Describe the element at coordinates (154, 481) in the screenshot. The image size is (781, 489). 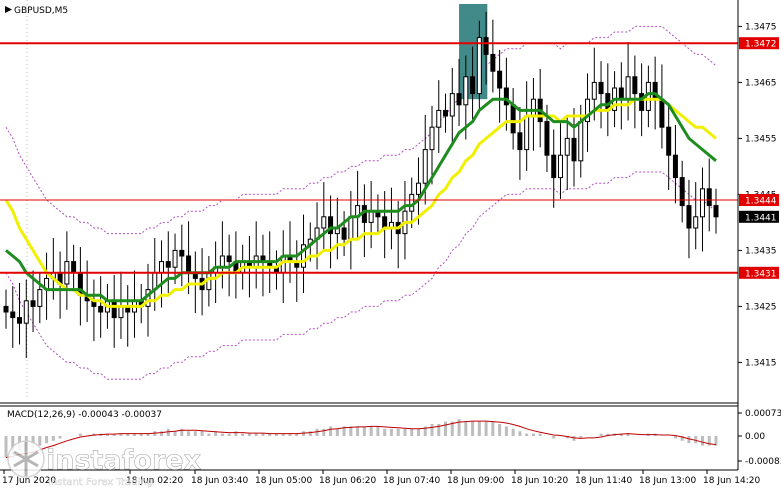
I see `x-tick-label: 18 Jun 02:20` at that location.